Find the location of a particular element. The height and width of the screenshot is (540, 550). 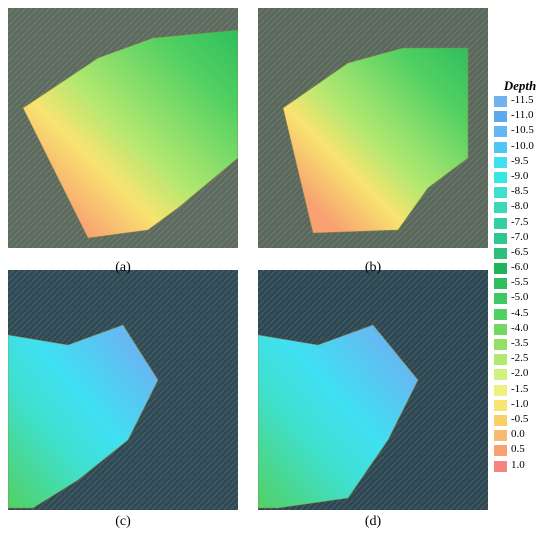

legend-label: -4.0 is located at coordinates (520, 327).